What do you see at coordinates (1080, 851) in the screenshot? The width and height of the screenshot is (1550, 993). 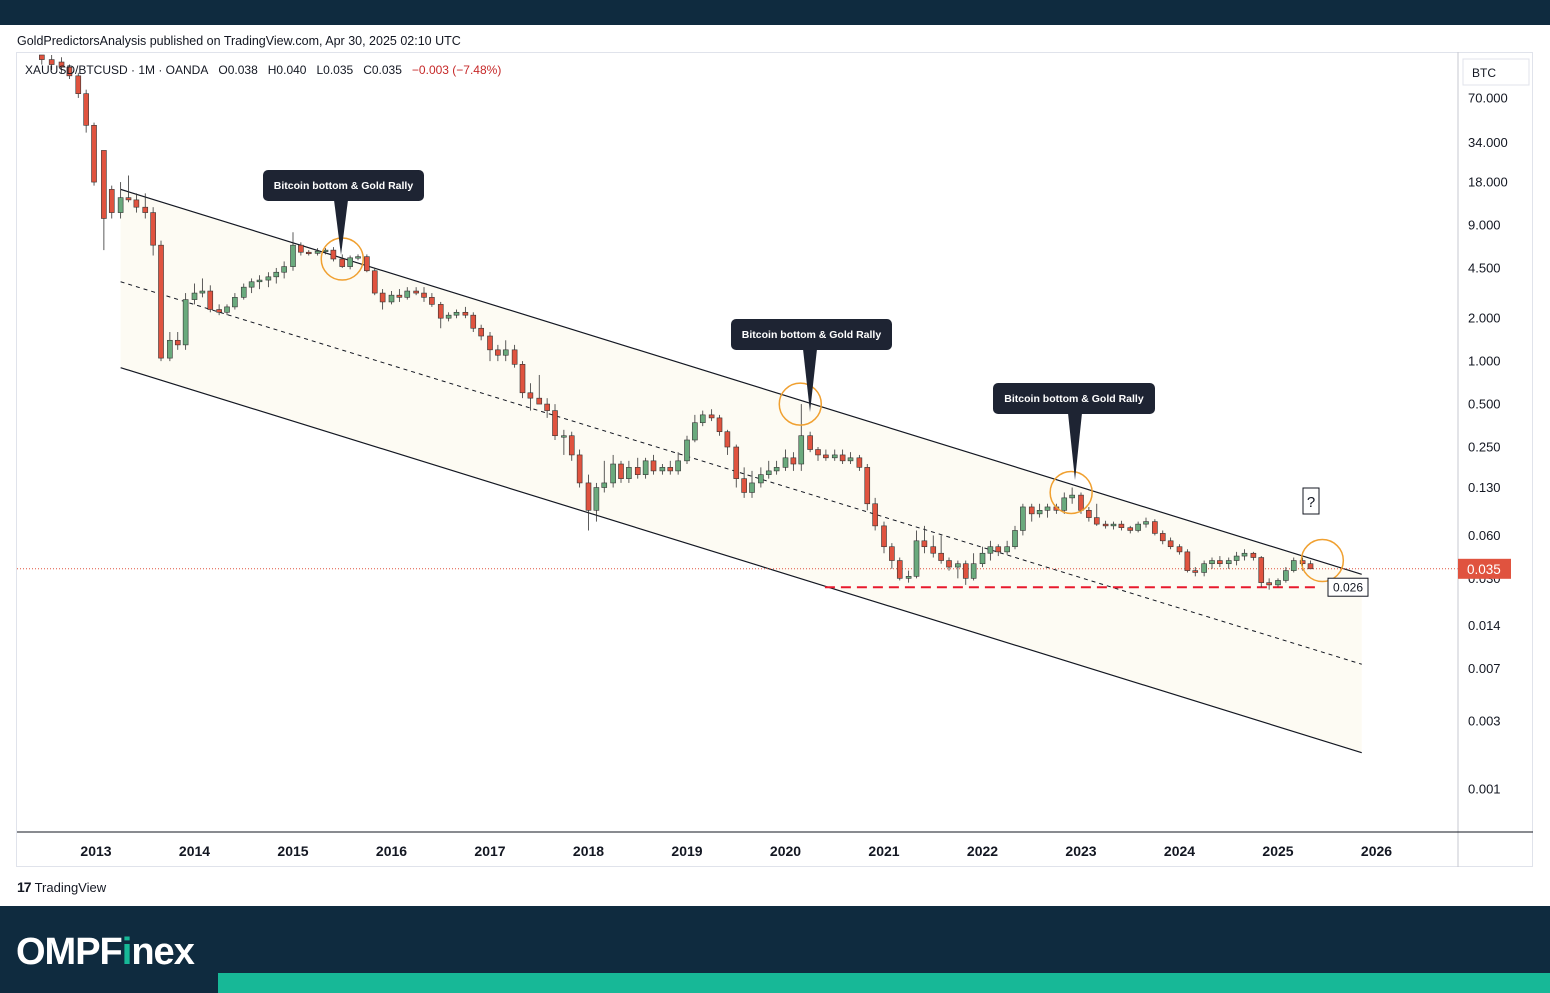 I see `x-tick-label: 2023` at bounding box center [1080, 851].